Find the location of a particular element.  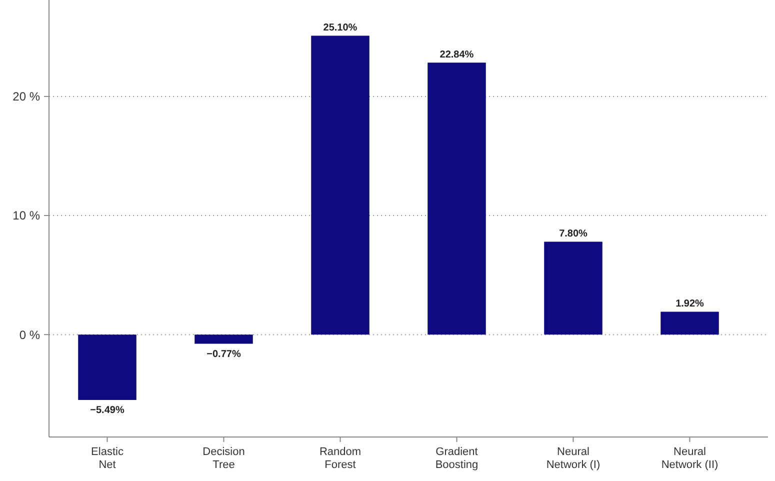

y-tick-label: 0 % is located at coordinates (29, 335).